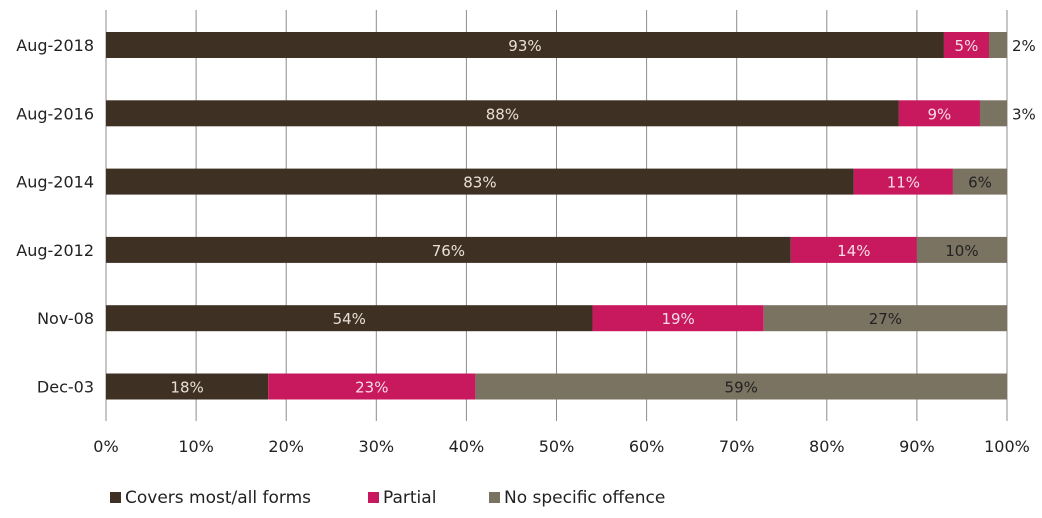  What do you see at coordinates (196, 446) in the screenshot?
I see `x-tick-label: 10%` at bounding box center [196, 446].